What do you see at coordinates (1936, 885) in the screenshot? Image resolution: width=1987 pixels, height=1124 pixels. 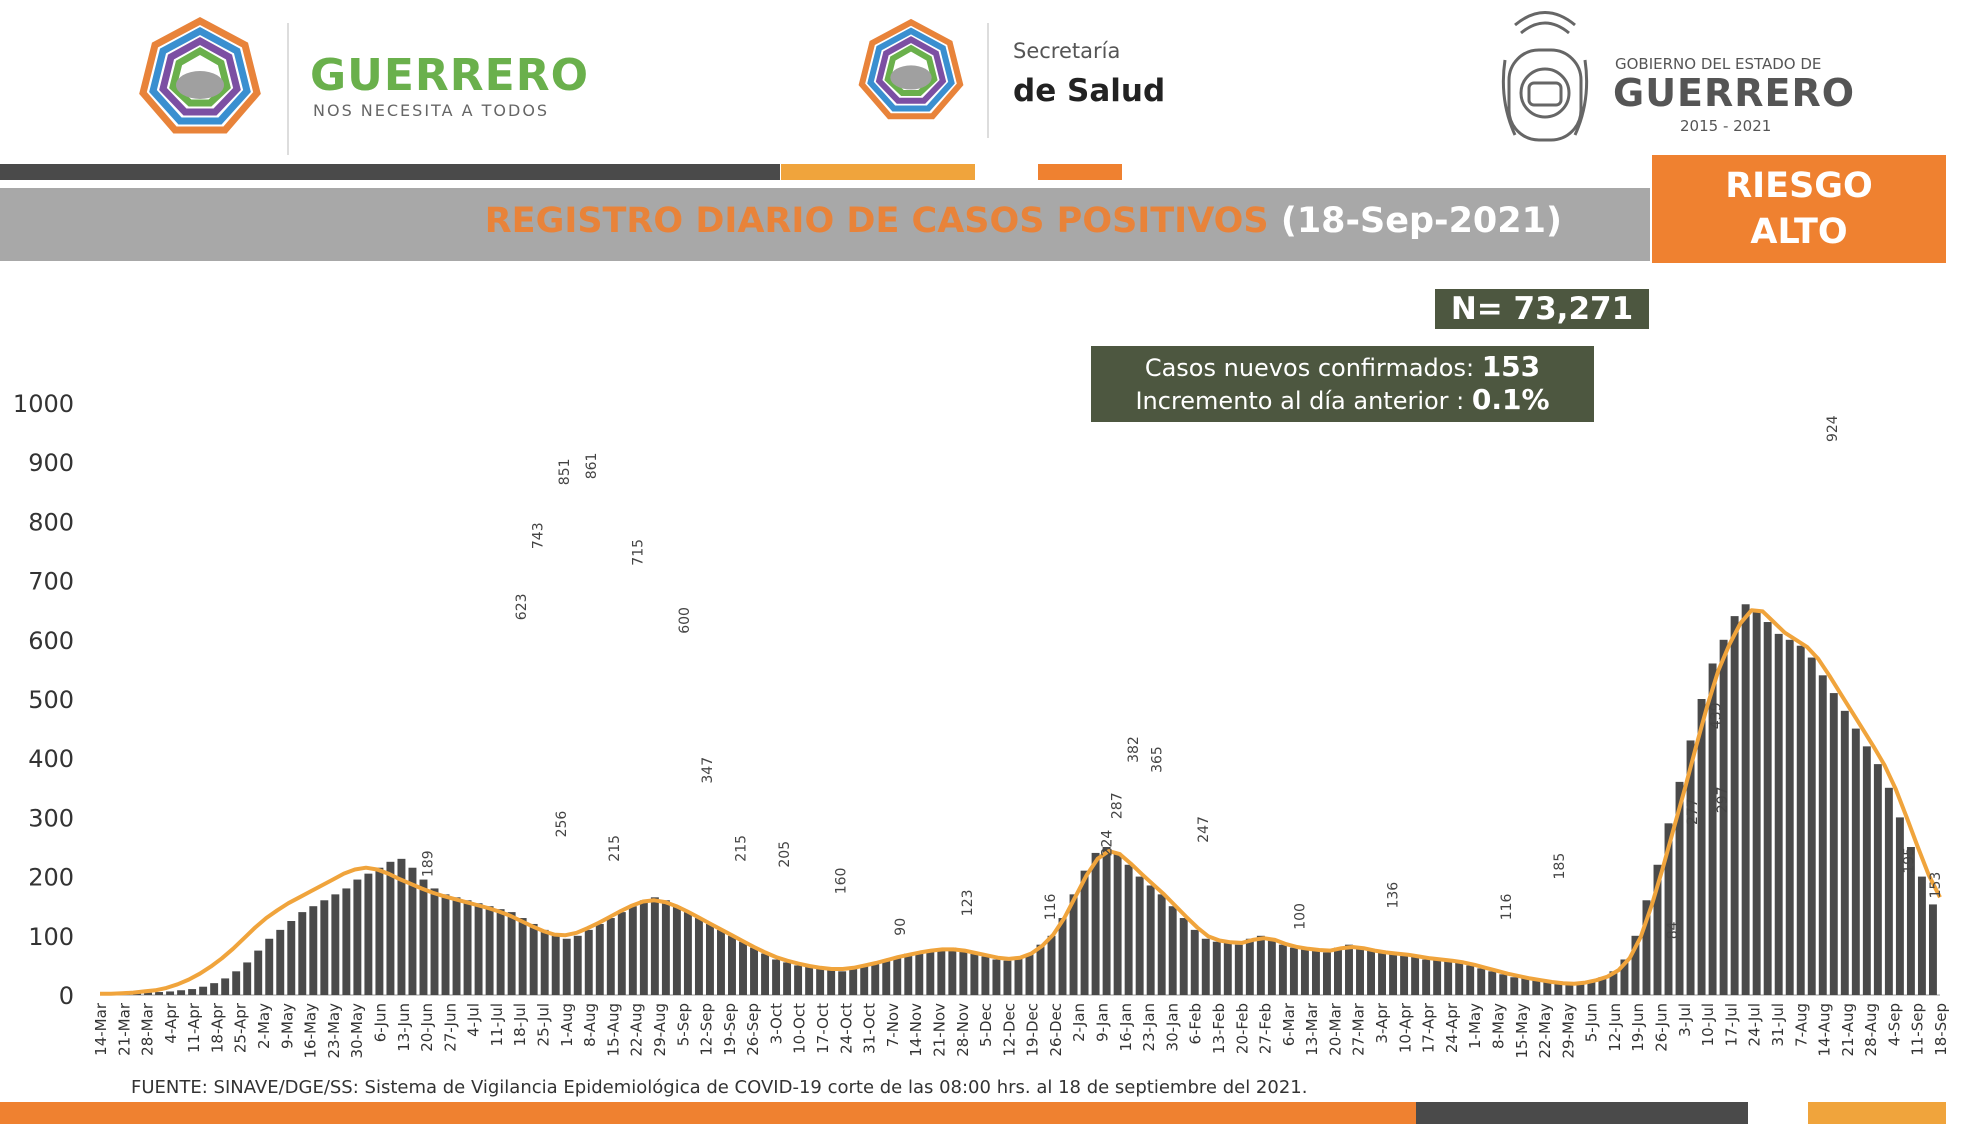 I see `data-label: 153` at bounding box center [1936, 885].